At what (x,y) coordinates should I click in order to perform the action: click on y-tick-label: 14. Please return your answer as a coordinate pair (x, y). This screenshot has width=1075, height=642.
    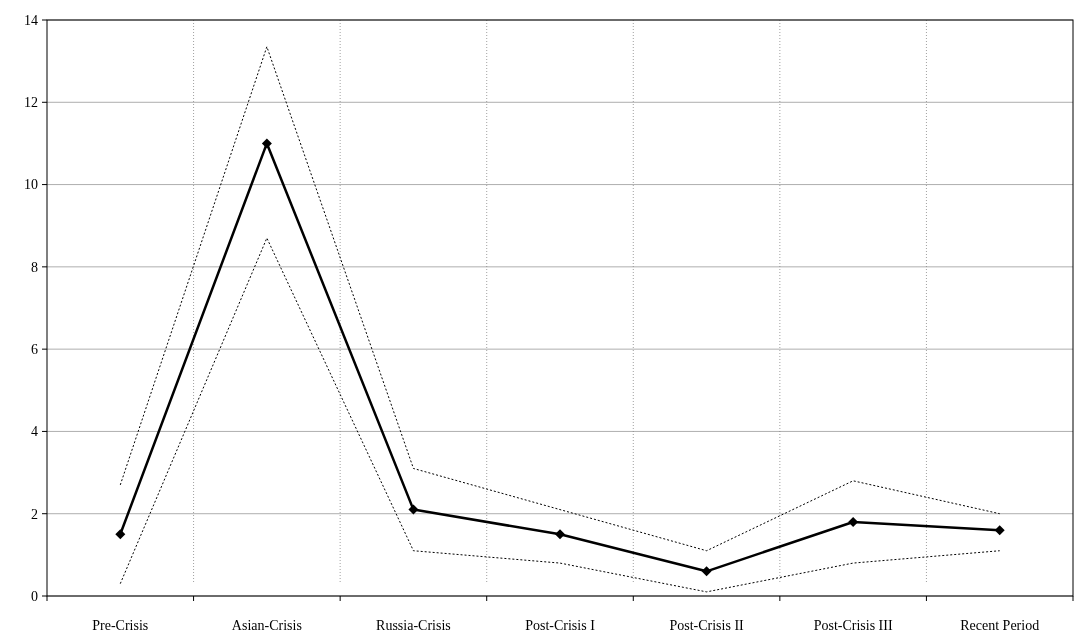
    Looking at the image, I should click on (31, 20).